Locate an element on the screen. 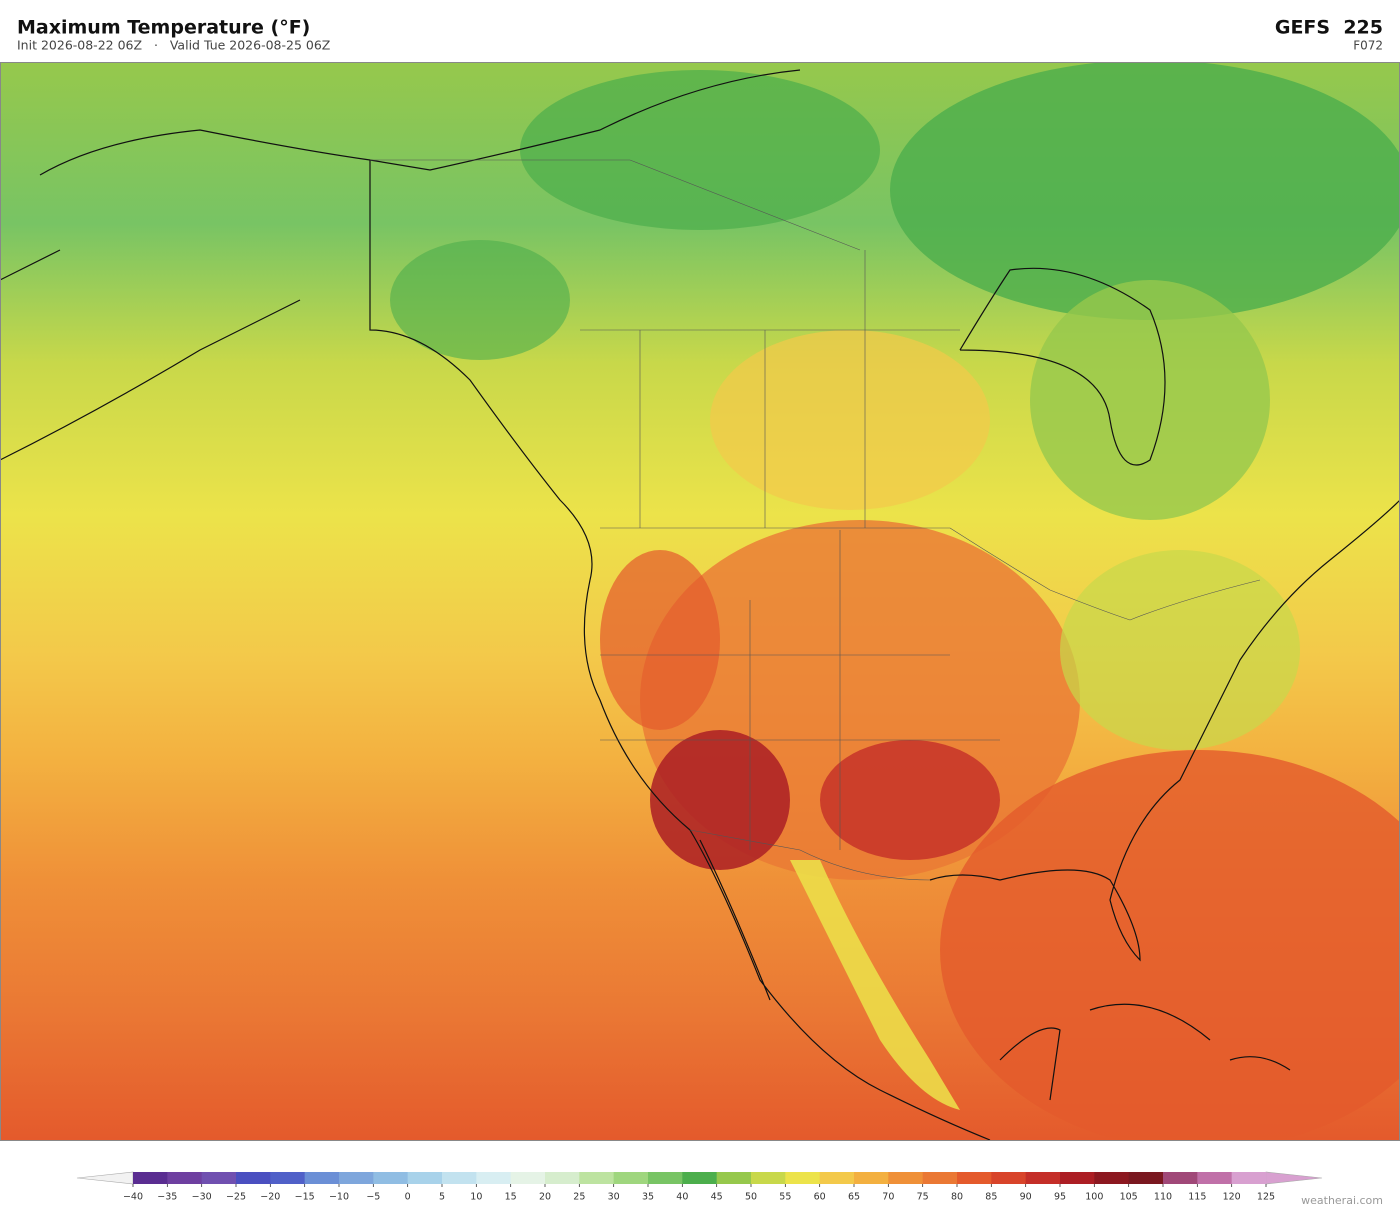  colorbar-tick-label: −30 is located at coordinates (202, 1197).